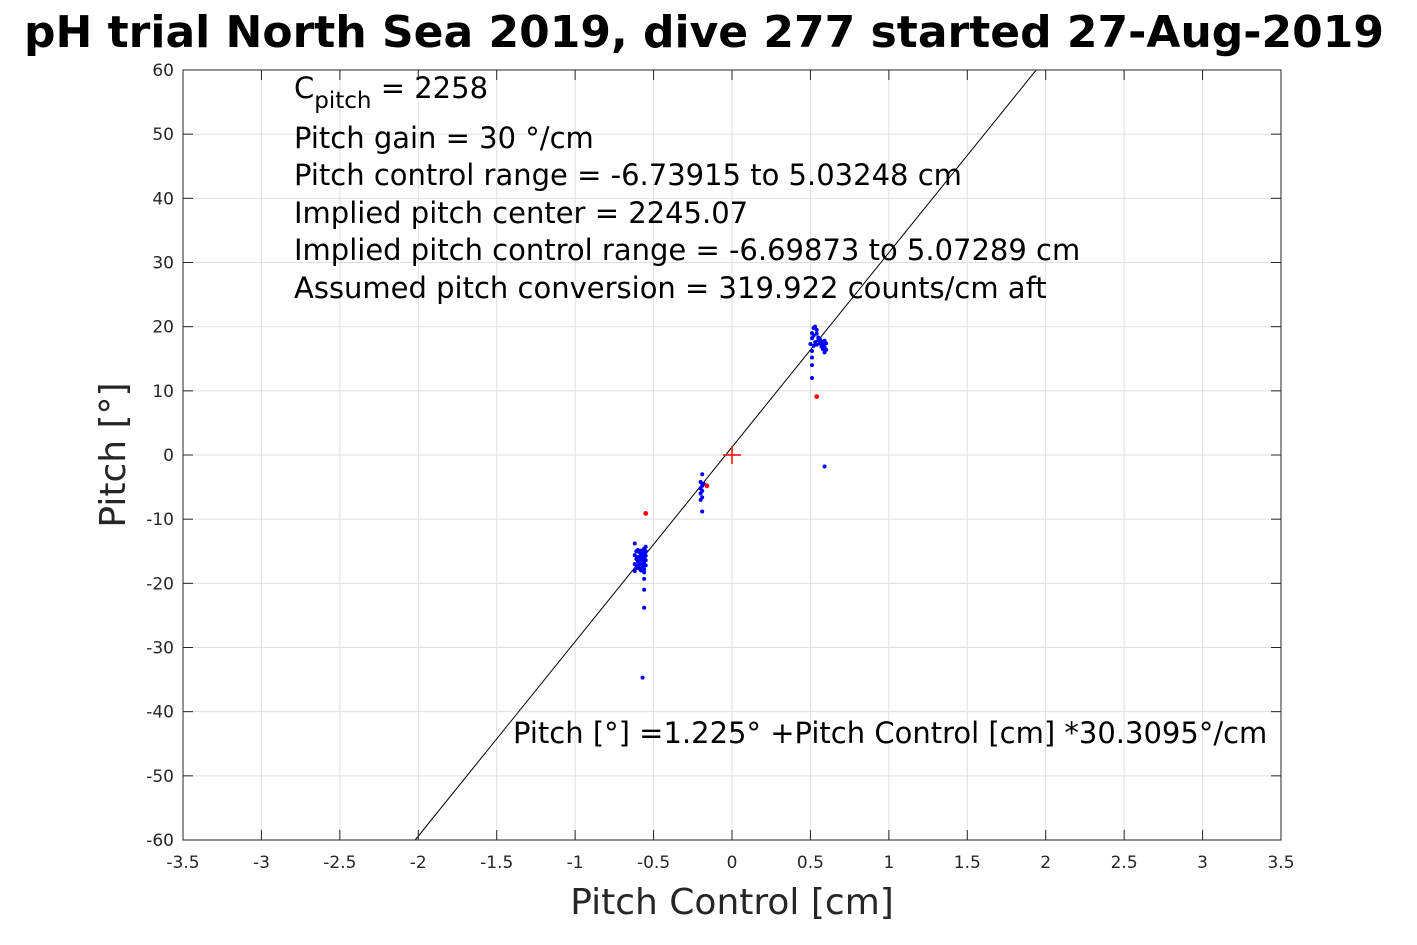 This screenshot has width=1417, height=945. I want to click on points-layer, so click(730, 502).